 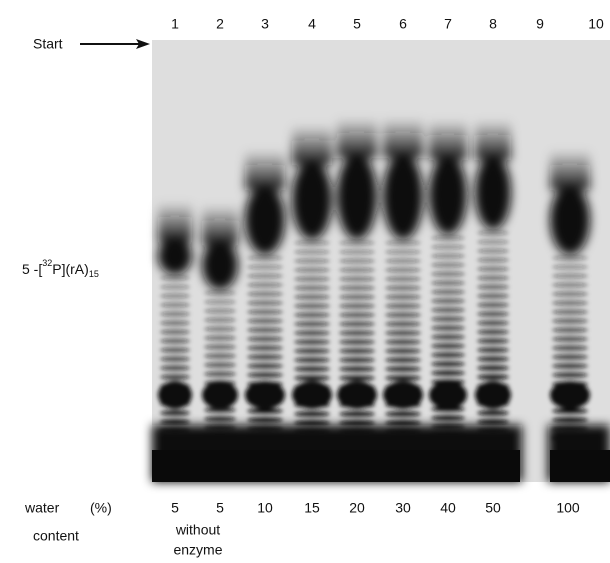 What do you see at coordinates (220, 24) in the screenshot?
I see `lane-number: 2` at bounding box center [220, 24].